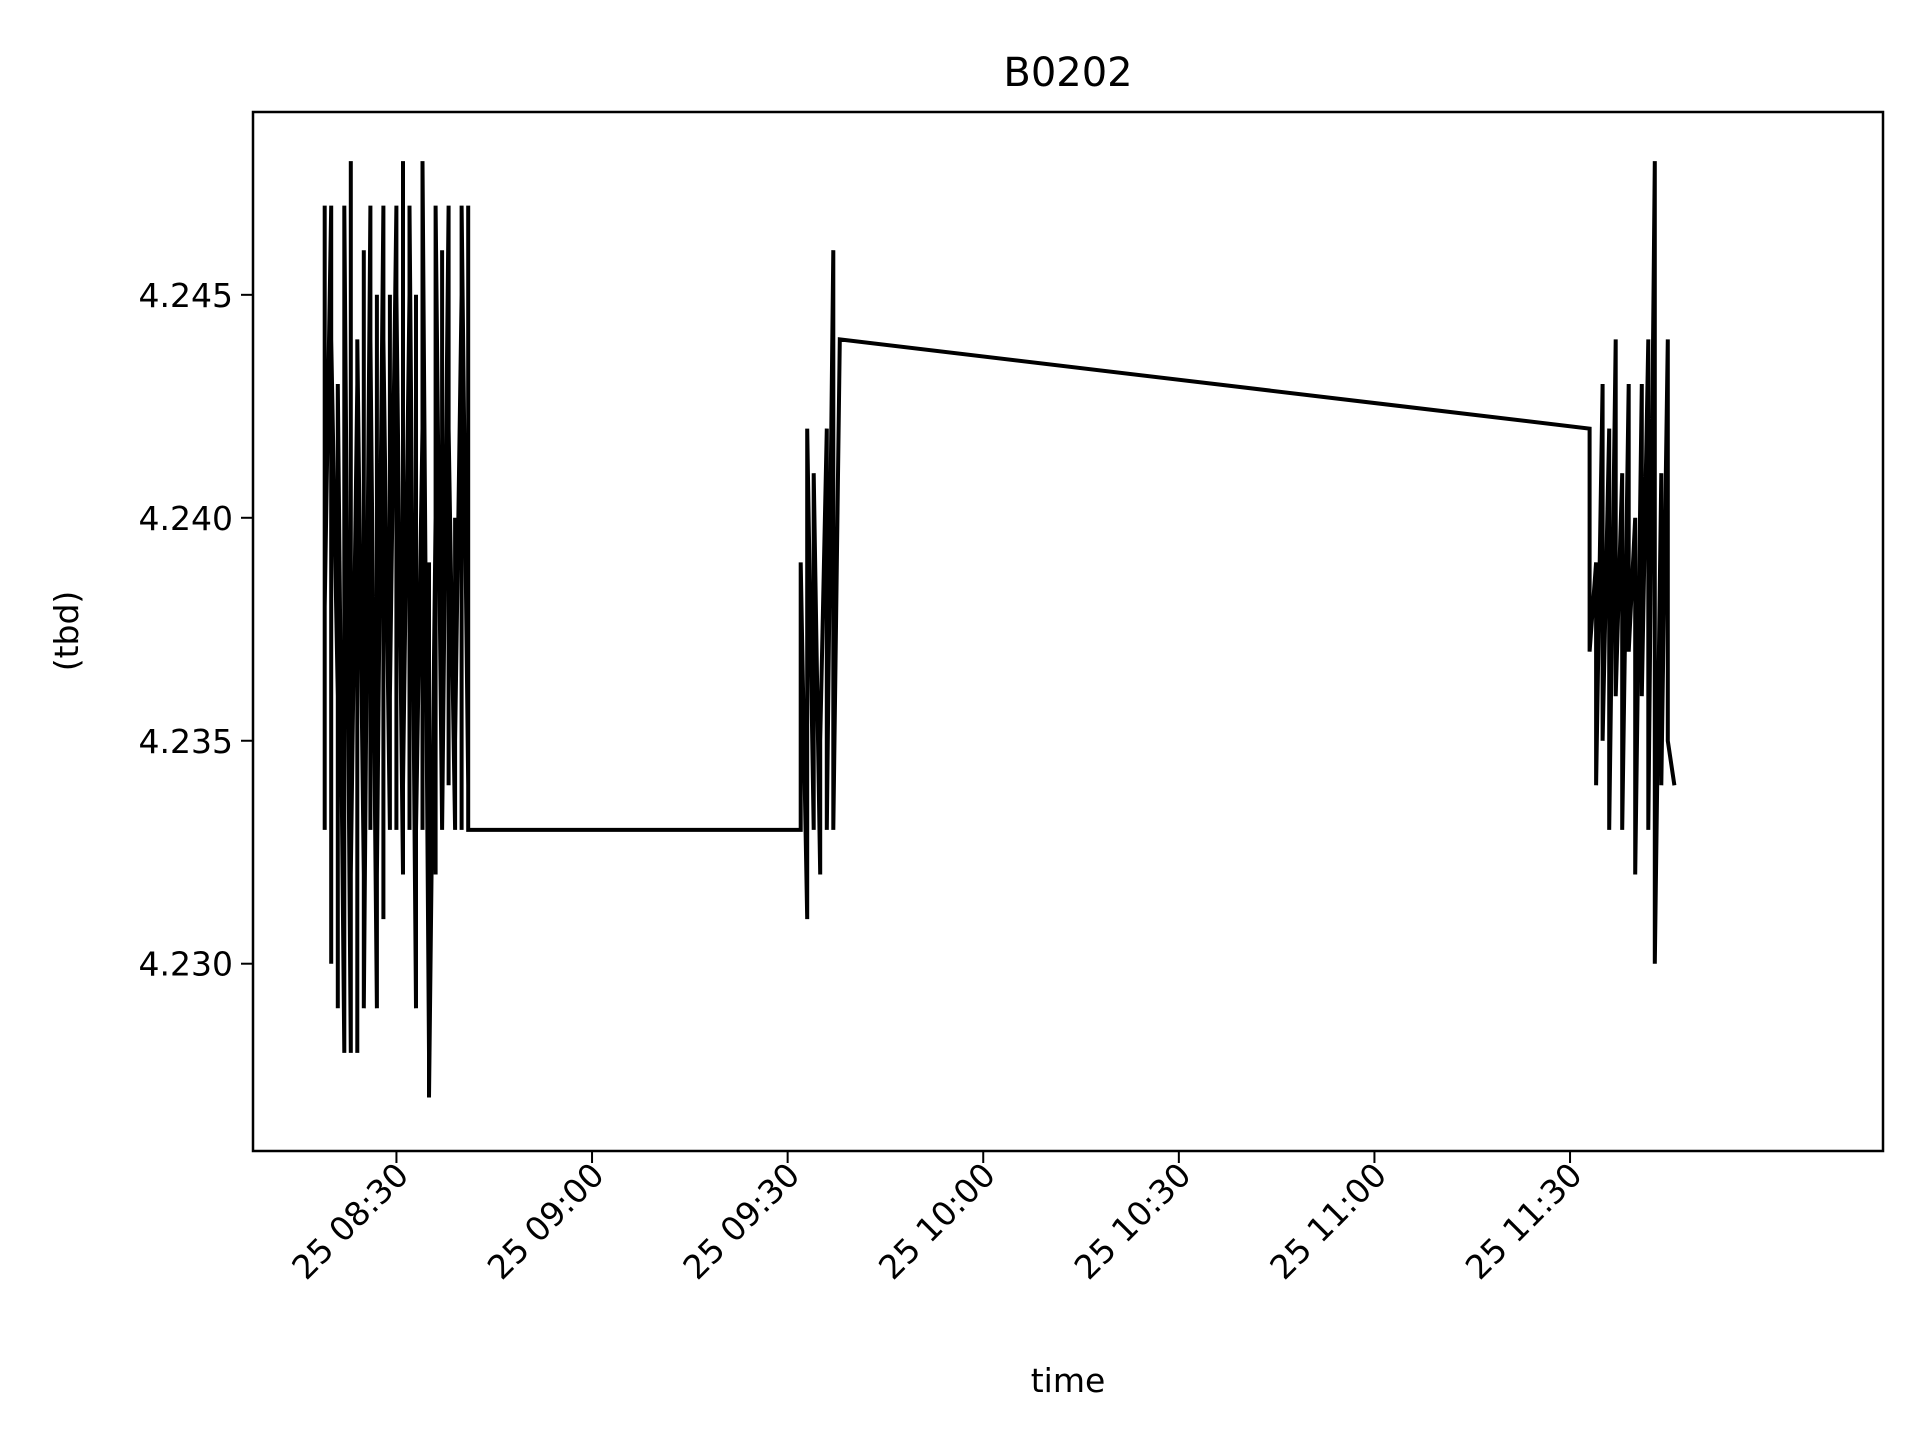  What do you see at coordinates (186, 518) in the screenshot?
I see `y-tick-label: 4.240` at bounding box center [186, 518].